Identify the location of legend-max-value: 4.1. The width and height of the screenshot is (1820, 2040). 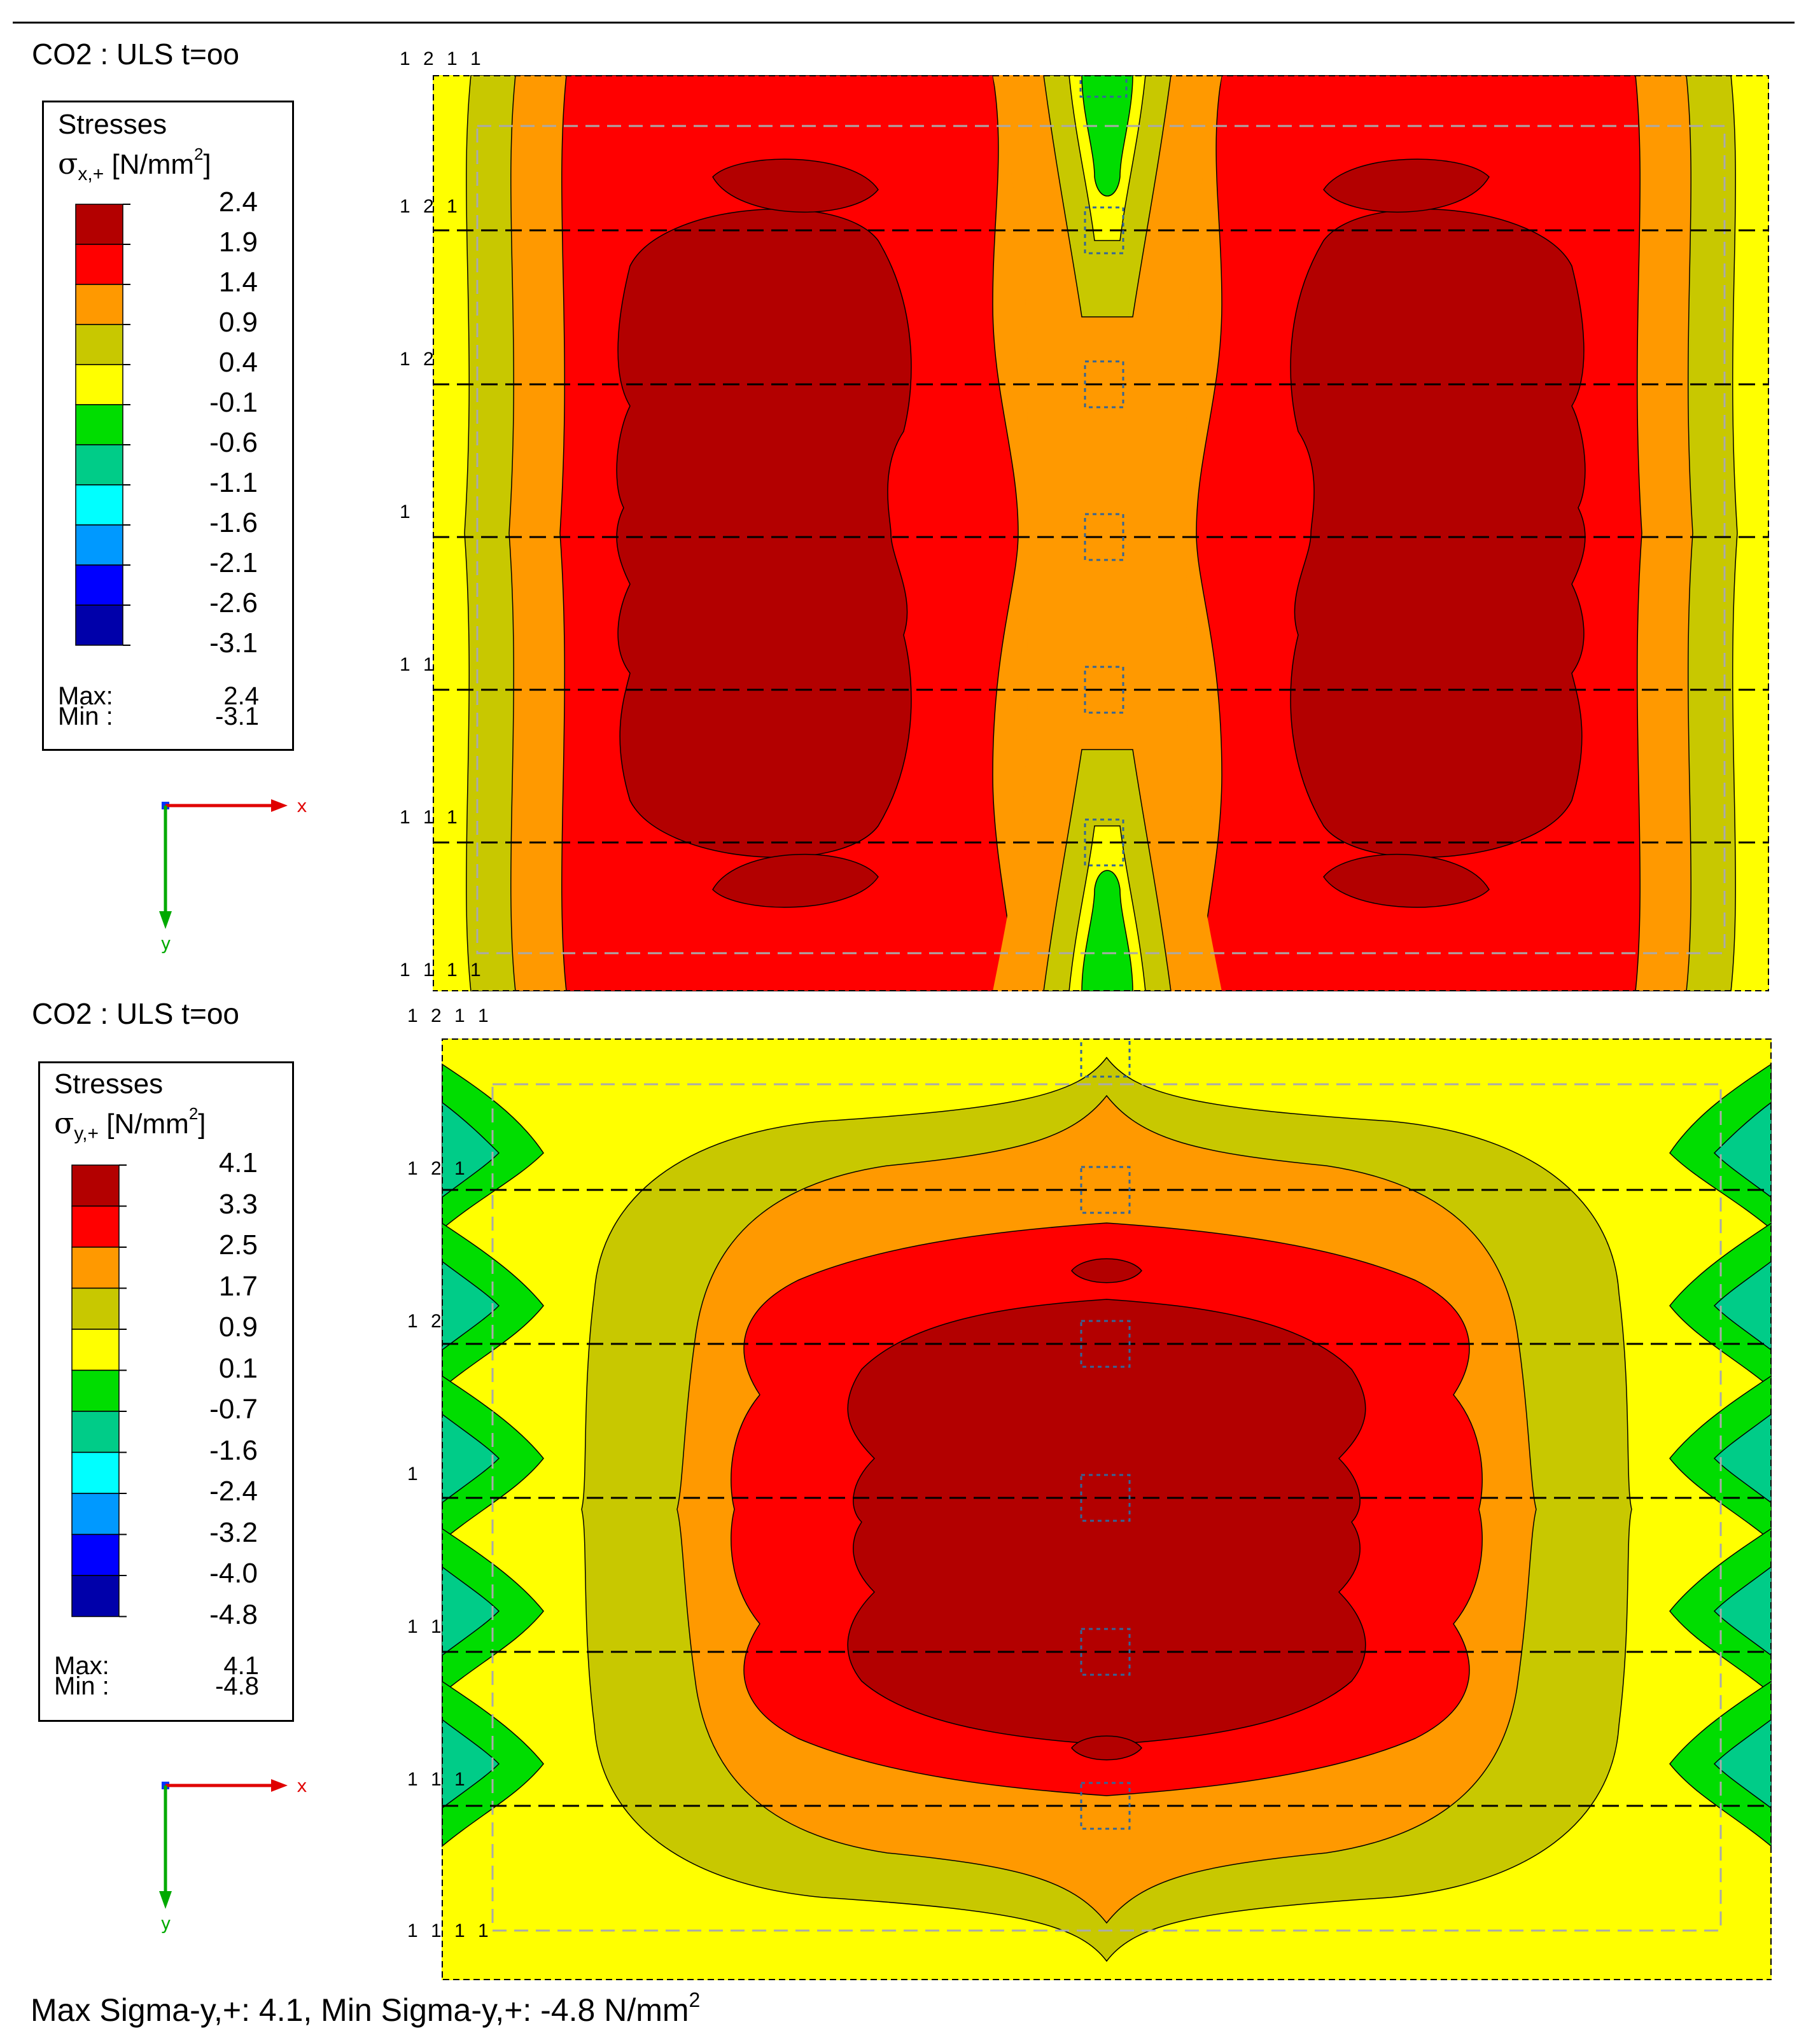
(241, 1666).